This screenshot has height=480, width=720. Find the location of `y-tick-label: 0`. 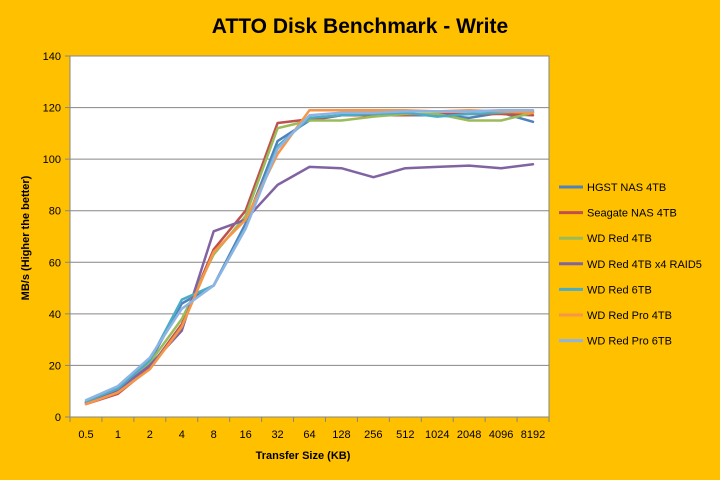

y-tick-label: 0 is located at coordinates (58, 418).